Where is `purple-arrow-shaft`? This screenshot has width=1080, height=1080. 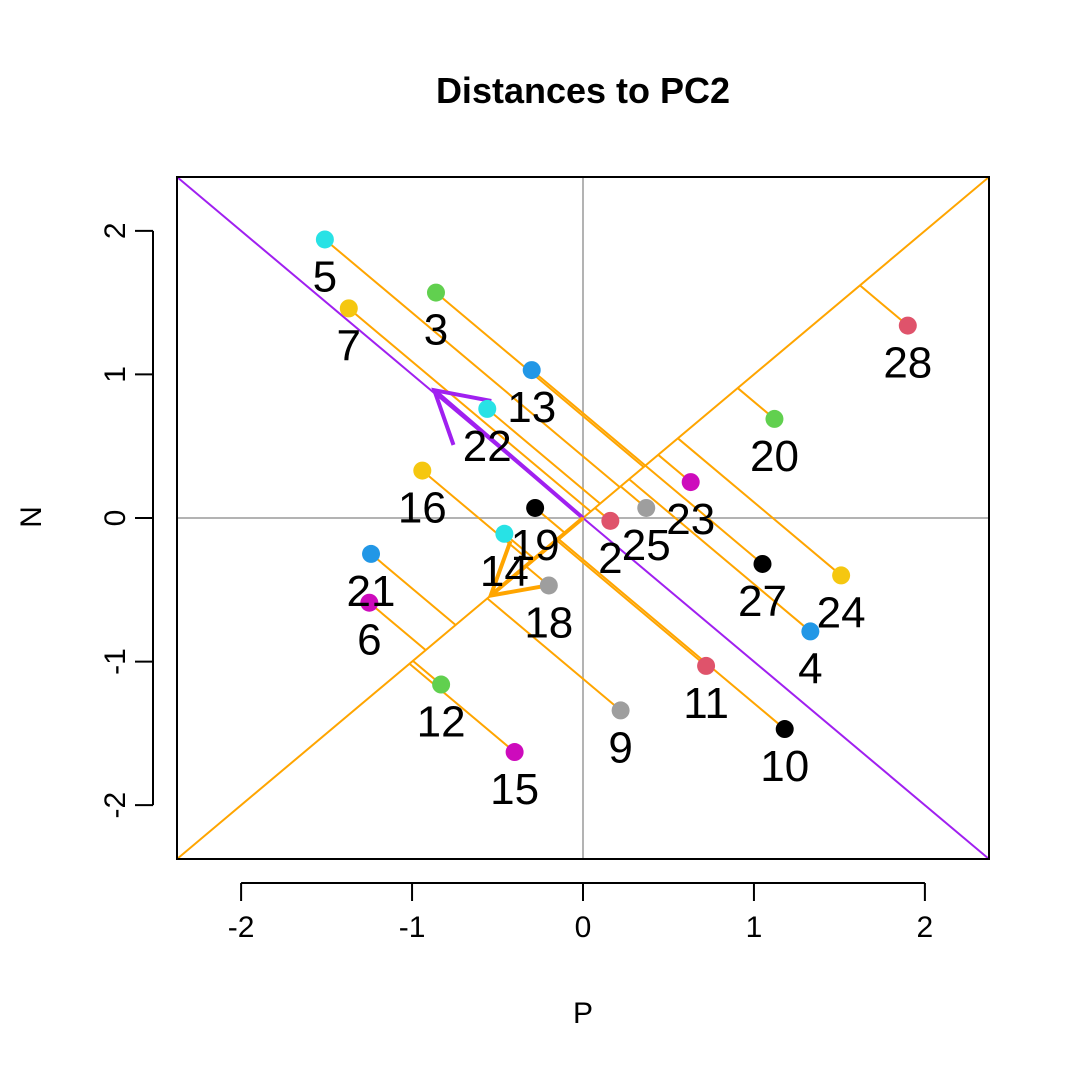
purple-arrow-shaft is located at coordinates (508, 454).